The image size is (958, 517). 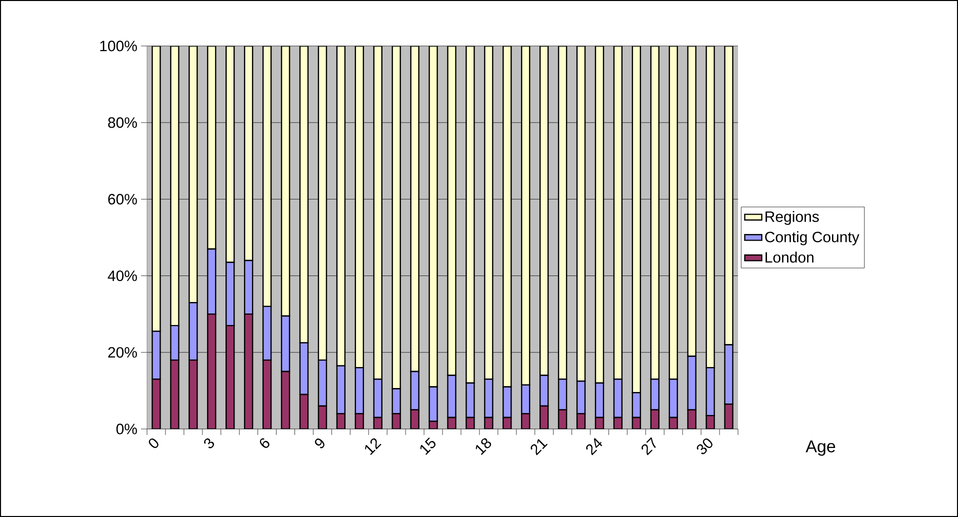 I want to click on x-tick-label: 27, so click(x=649, y=446).